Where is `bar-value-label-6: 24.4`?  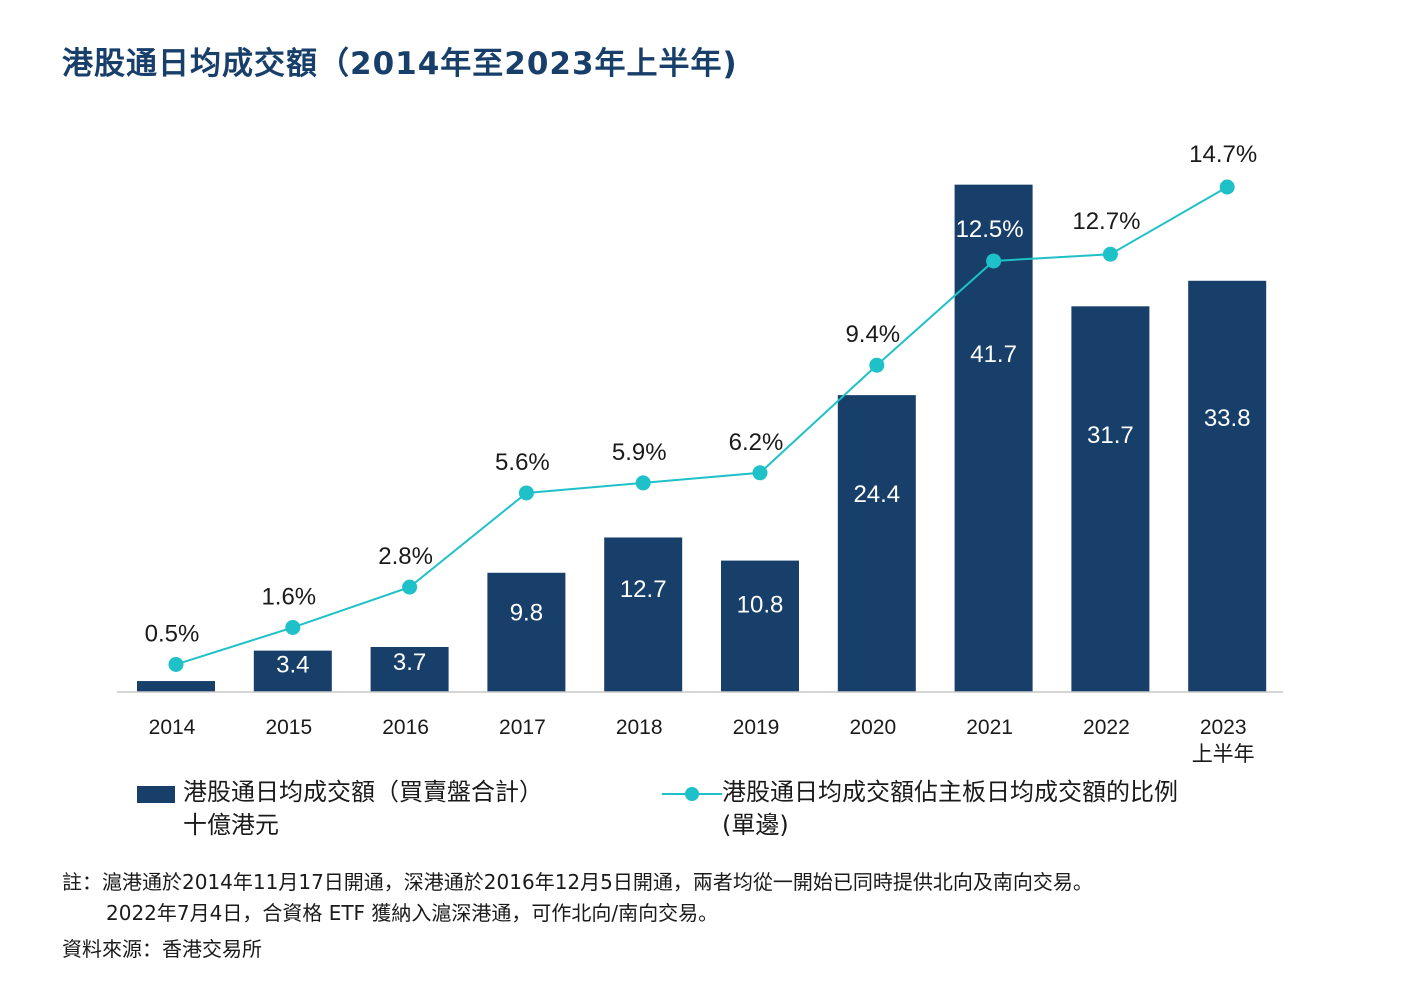
bar-value-label-6: 24.4 is located at coordinates (876, 494).